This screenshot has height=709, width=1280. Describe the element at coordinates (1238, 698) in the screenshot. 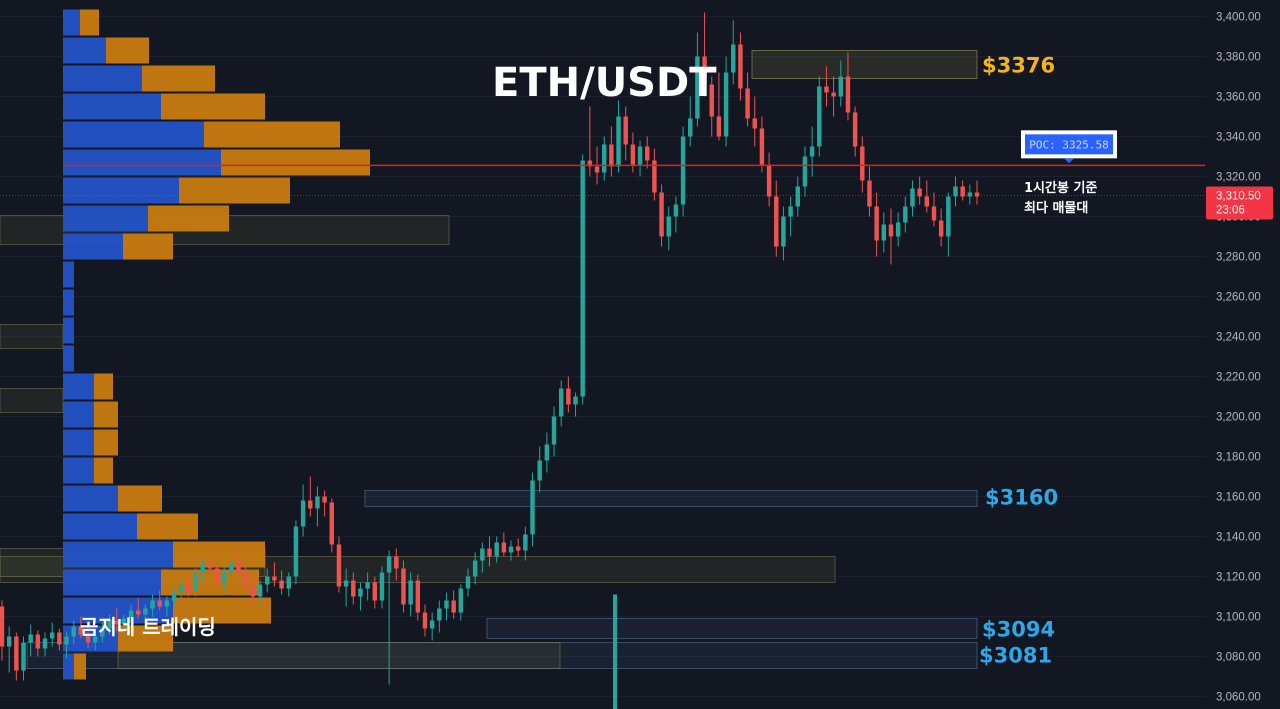

I see `y-tick-label: 3,060.00` at that location.